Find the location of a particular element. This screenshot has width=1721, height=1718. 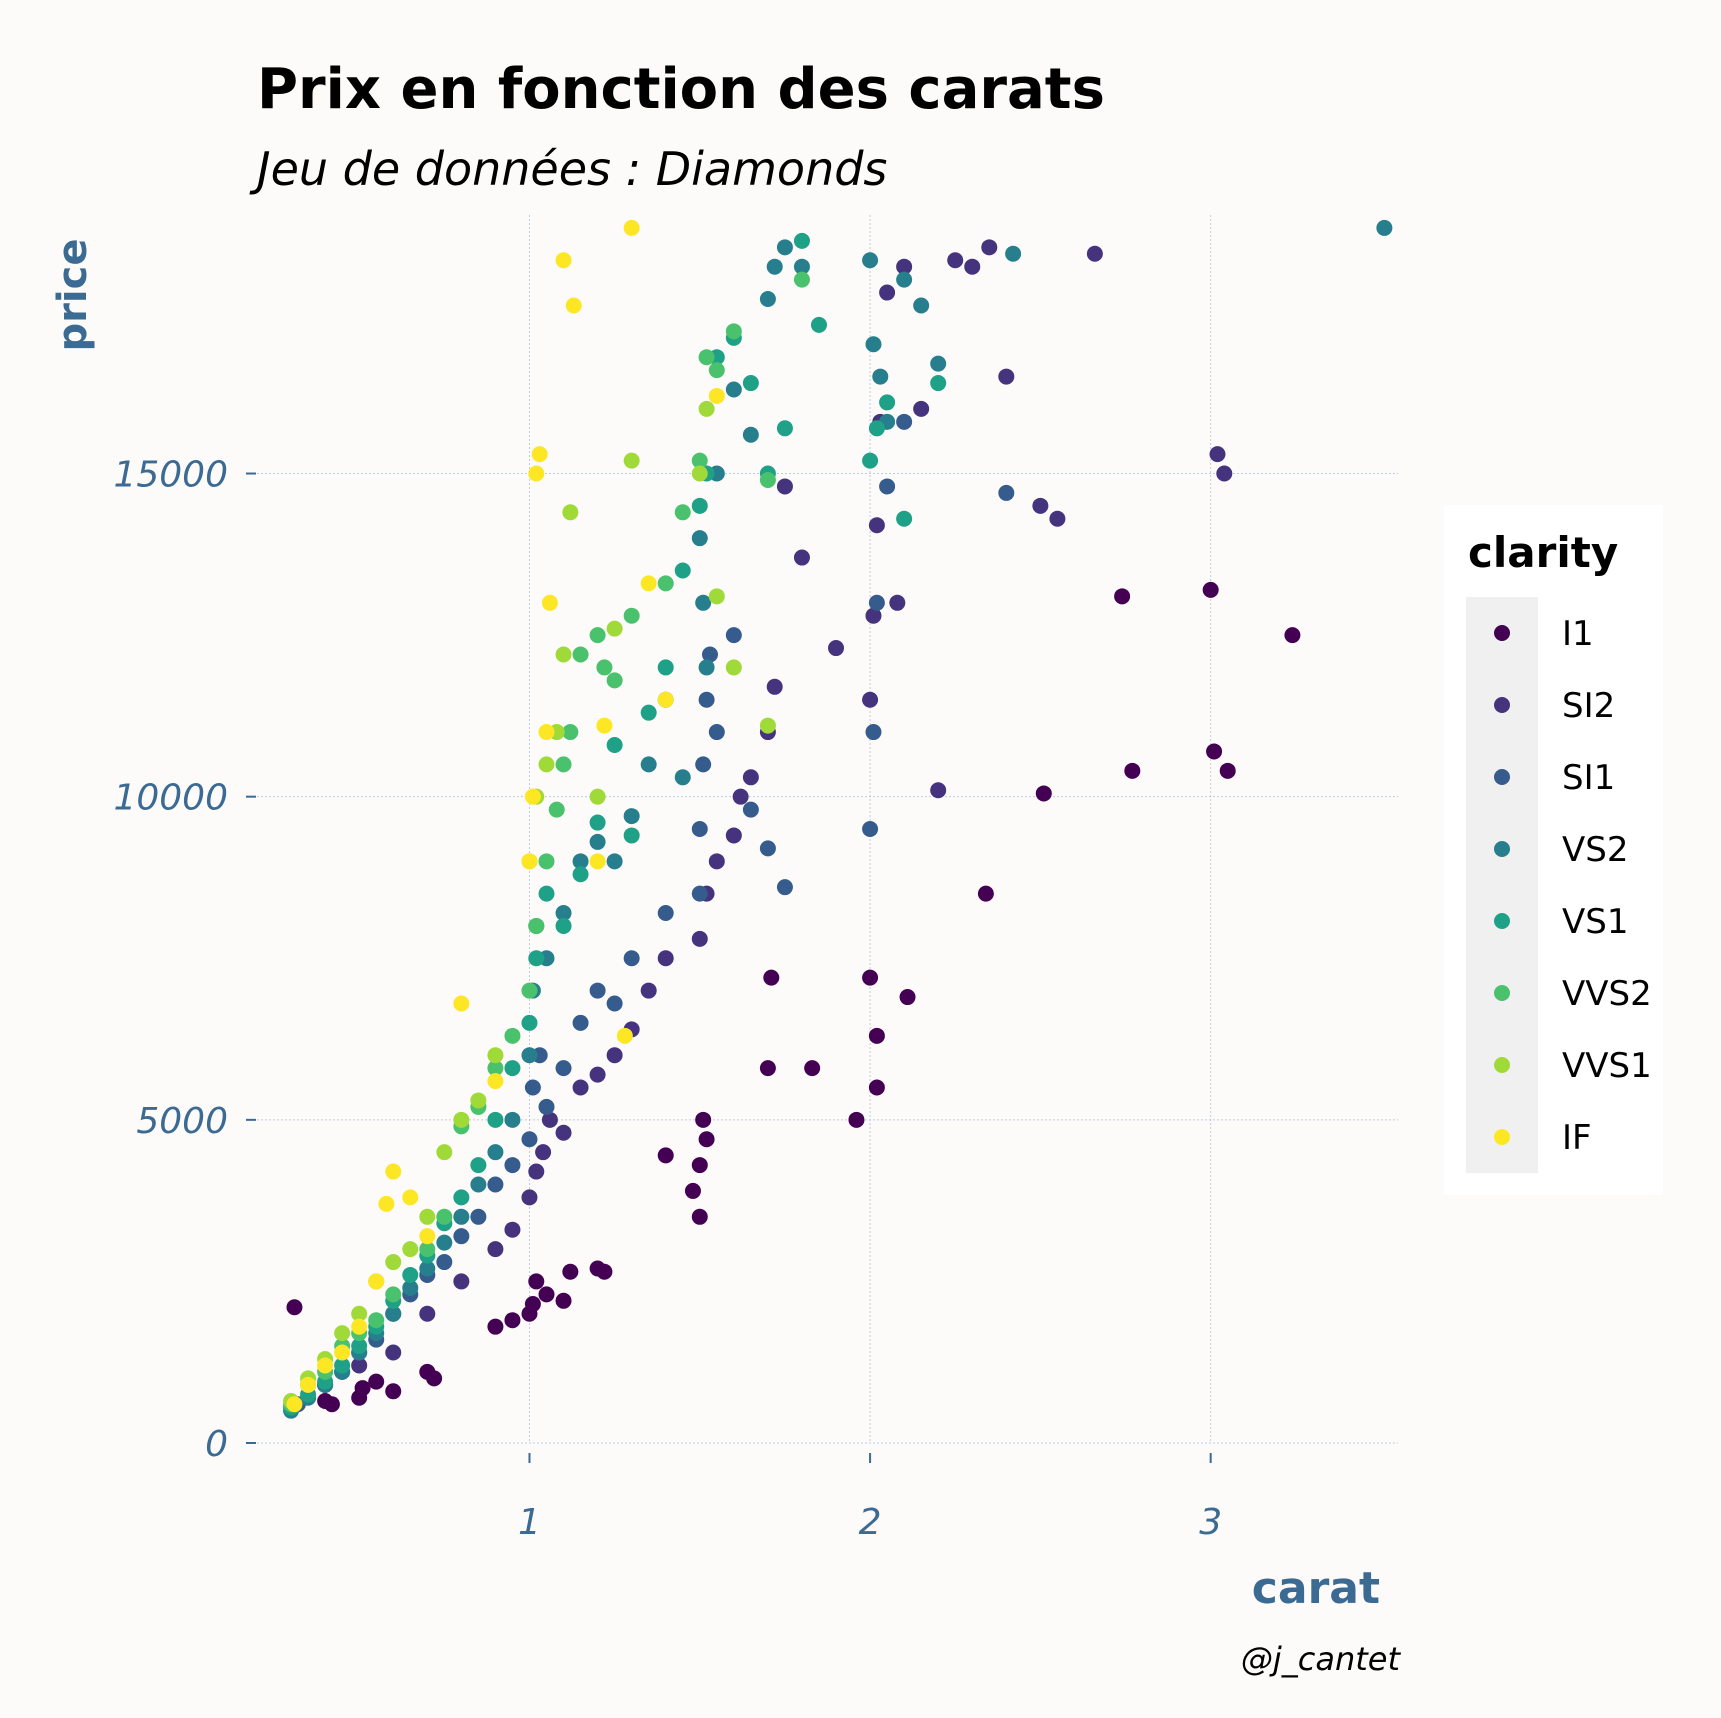

legend-label-if: IF is located at coordinates (1577, 1138).